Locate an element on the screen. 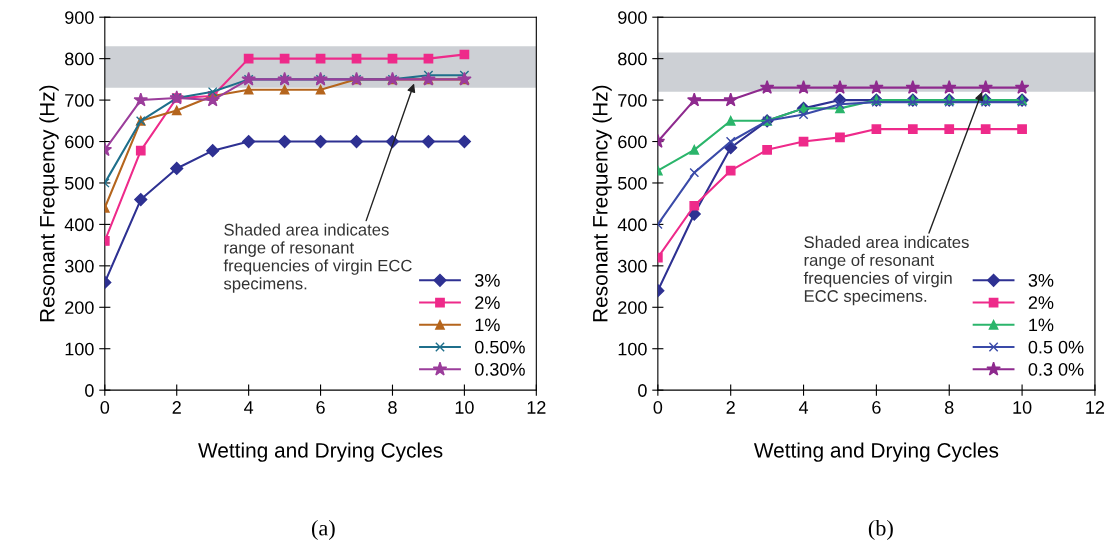  legend-label: 0.5 0% is located at coordinates (1056, 347).